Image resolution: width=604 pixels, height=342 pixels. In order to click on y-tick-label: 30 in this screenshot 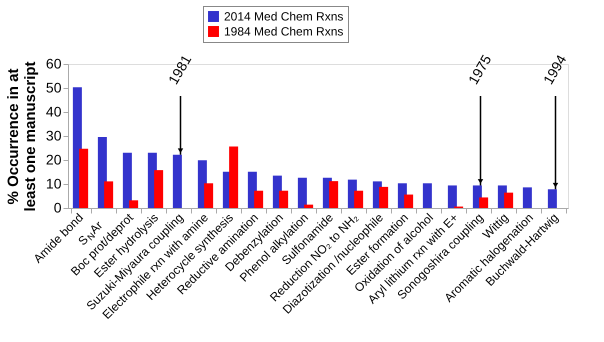, I will do `click(54, 136)`.